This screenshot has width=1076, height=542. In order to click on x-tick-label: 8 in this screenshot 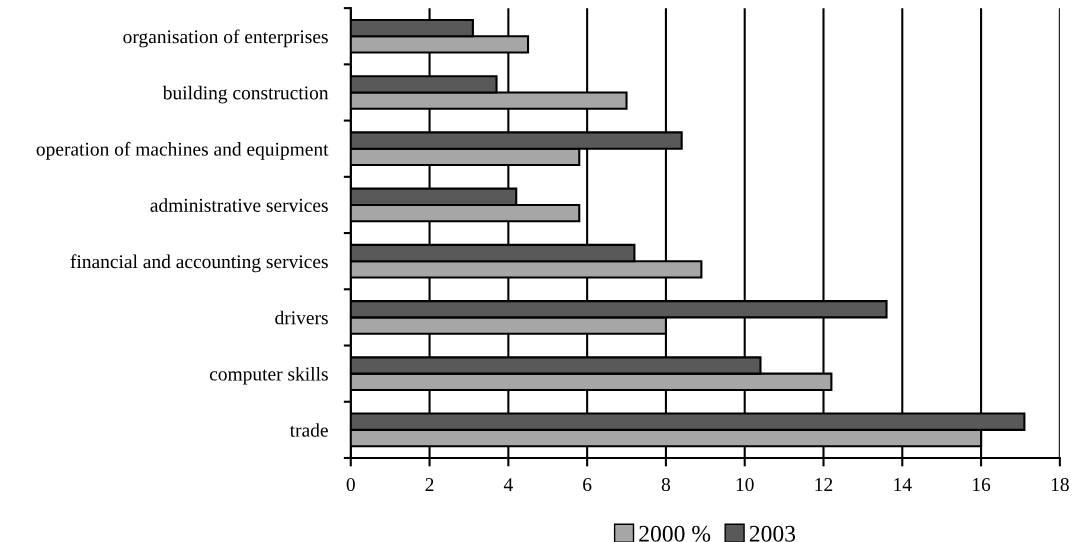, I will do `click(666, 485)`.